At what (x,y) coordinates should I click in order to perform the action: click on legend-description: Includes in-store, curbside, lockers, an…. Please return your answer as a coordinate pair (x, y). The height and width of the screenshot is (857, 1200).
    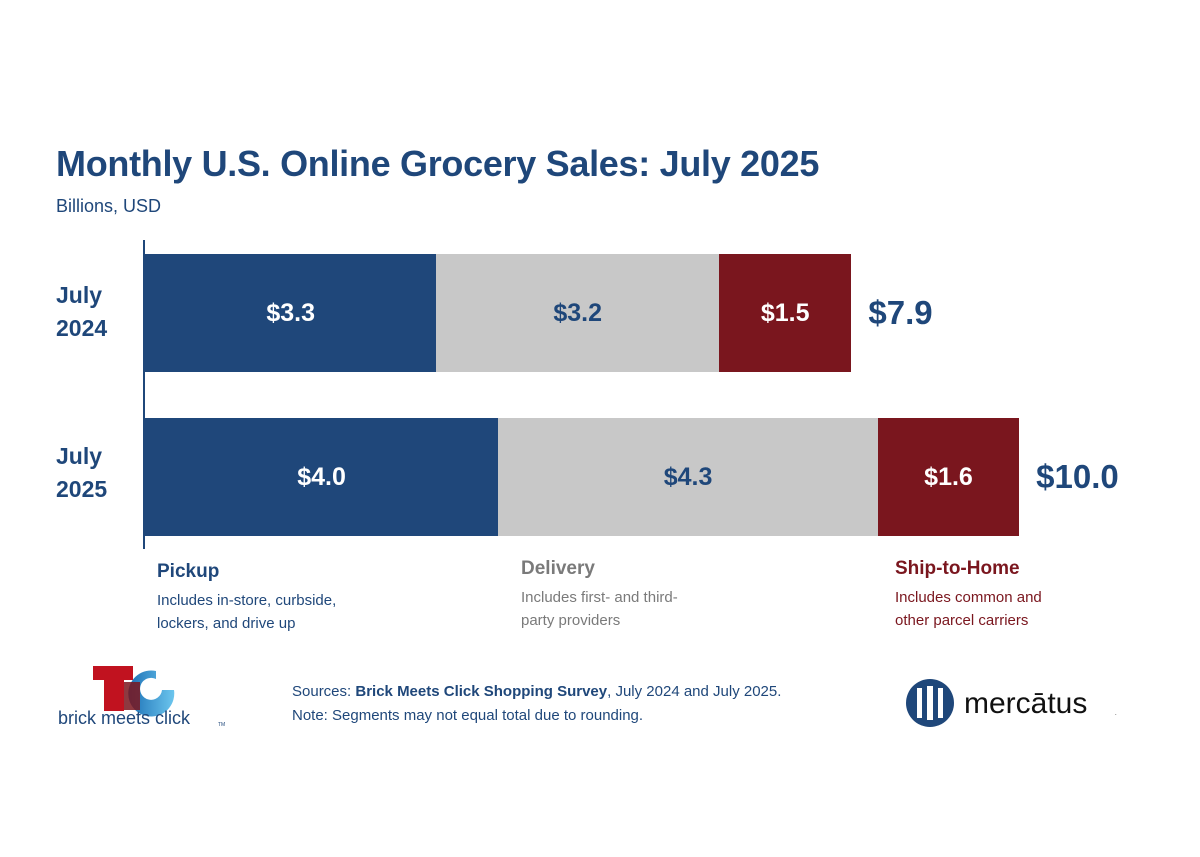
    Looking at the image, I should click on (247, 612).